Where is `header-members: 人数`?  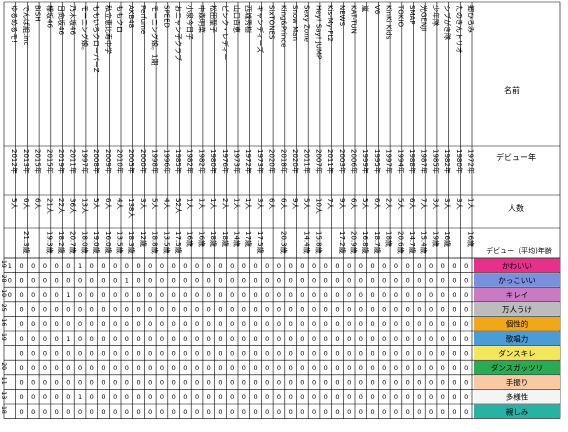 header-members: 人数 is located at coordinates (516, 208).